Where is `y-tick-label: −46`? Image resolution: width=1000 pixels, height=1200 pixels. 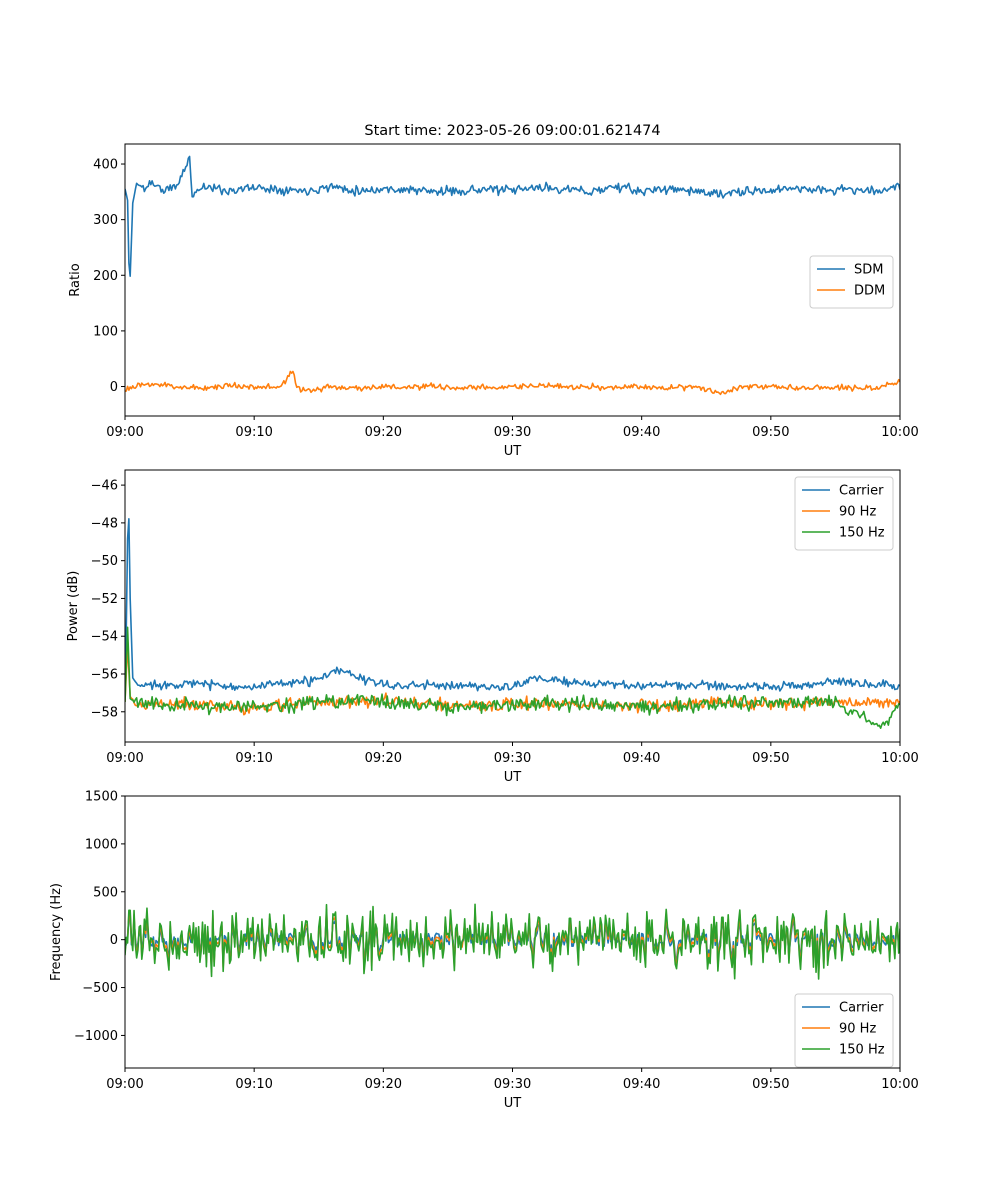 y-tick-label: −46 is located at coordinates (104, 486).